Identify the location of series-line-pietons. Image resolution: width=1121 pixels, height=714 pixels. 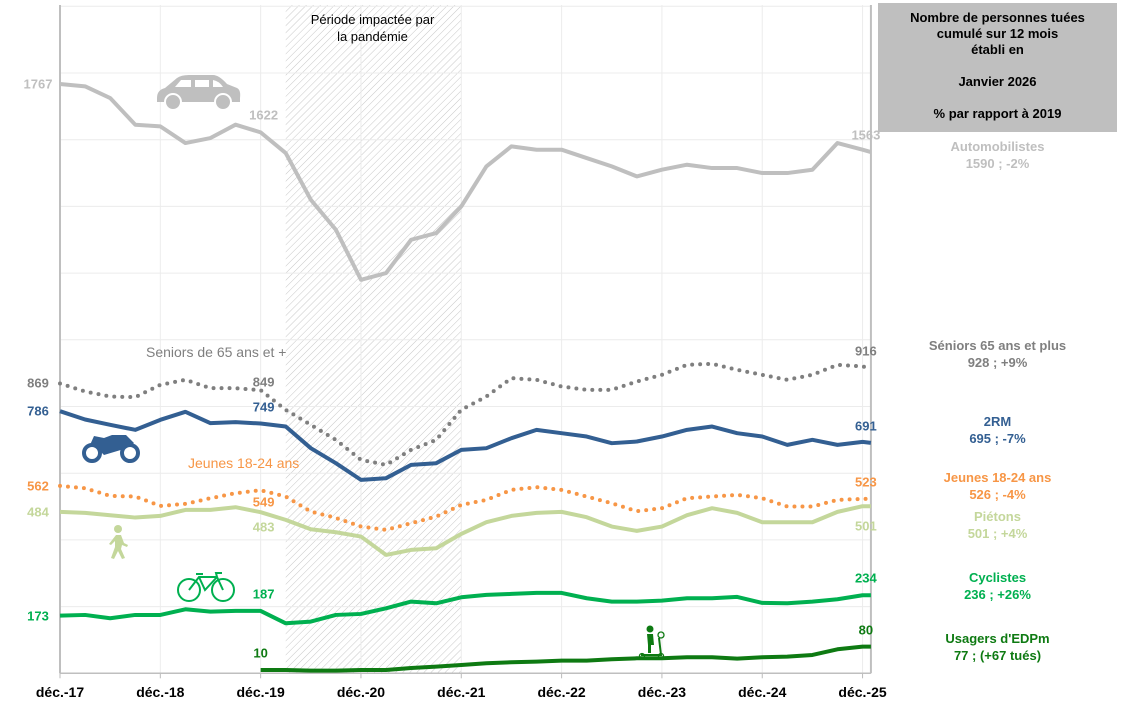
(465, 530).